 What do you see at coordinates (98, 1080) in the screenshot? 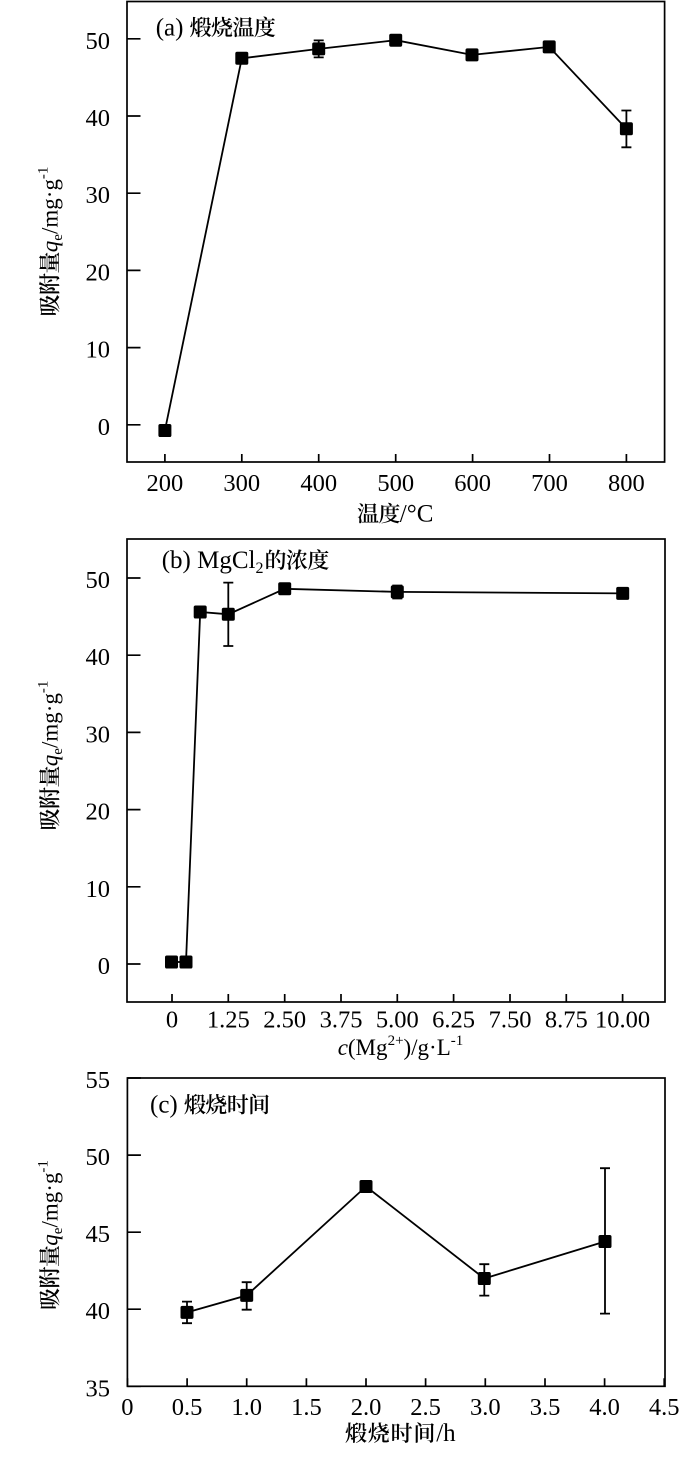
I see `svg-text: 55` at bounding box center [98, 1080].